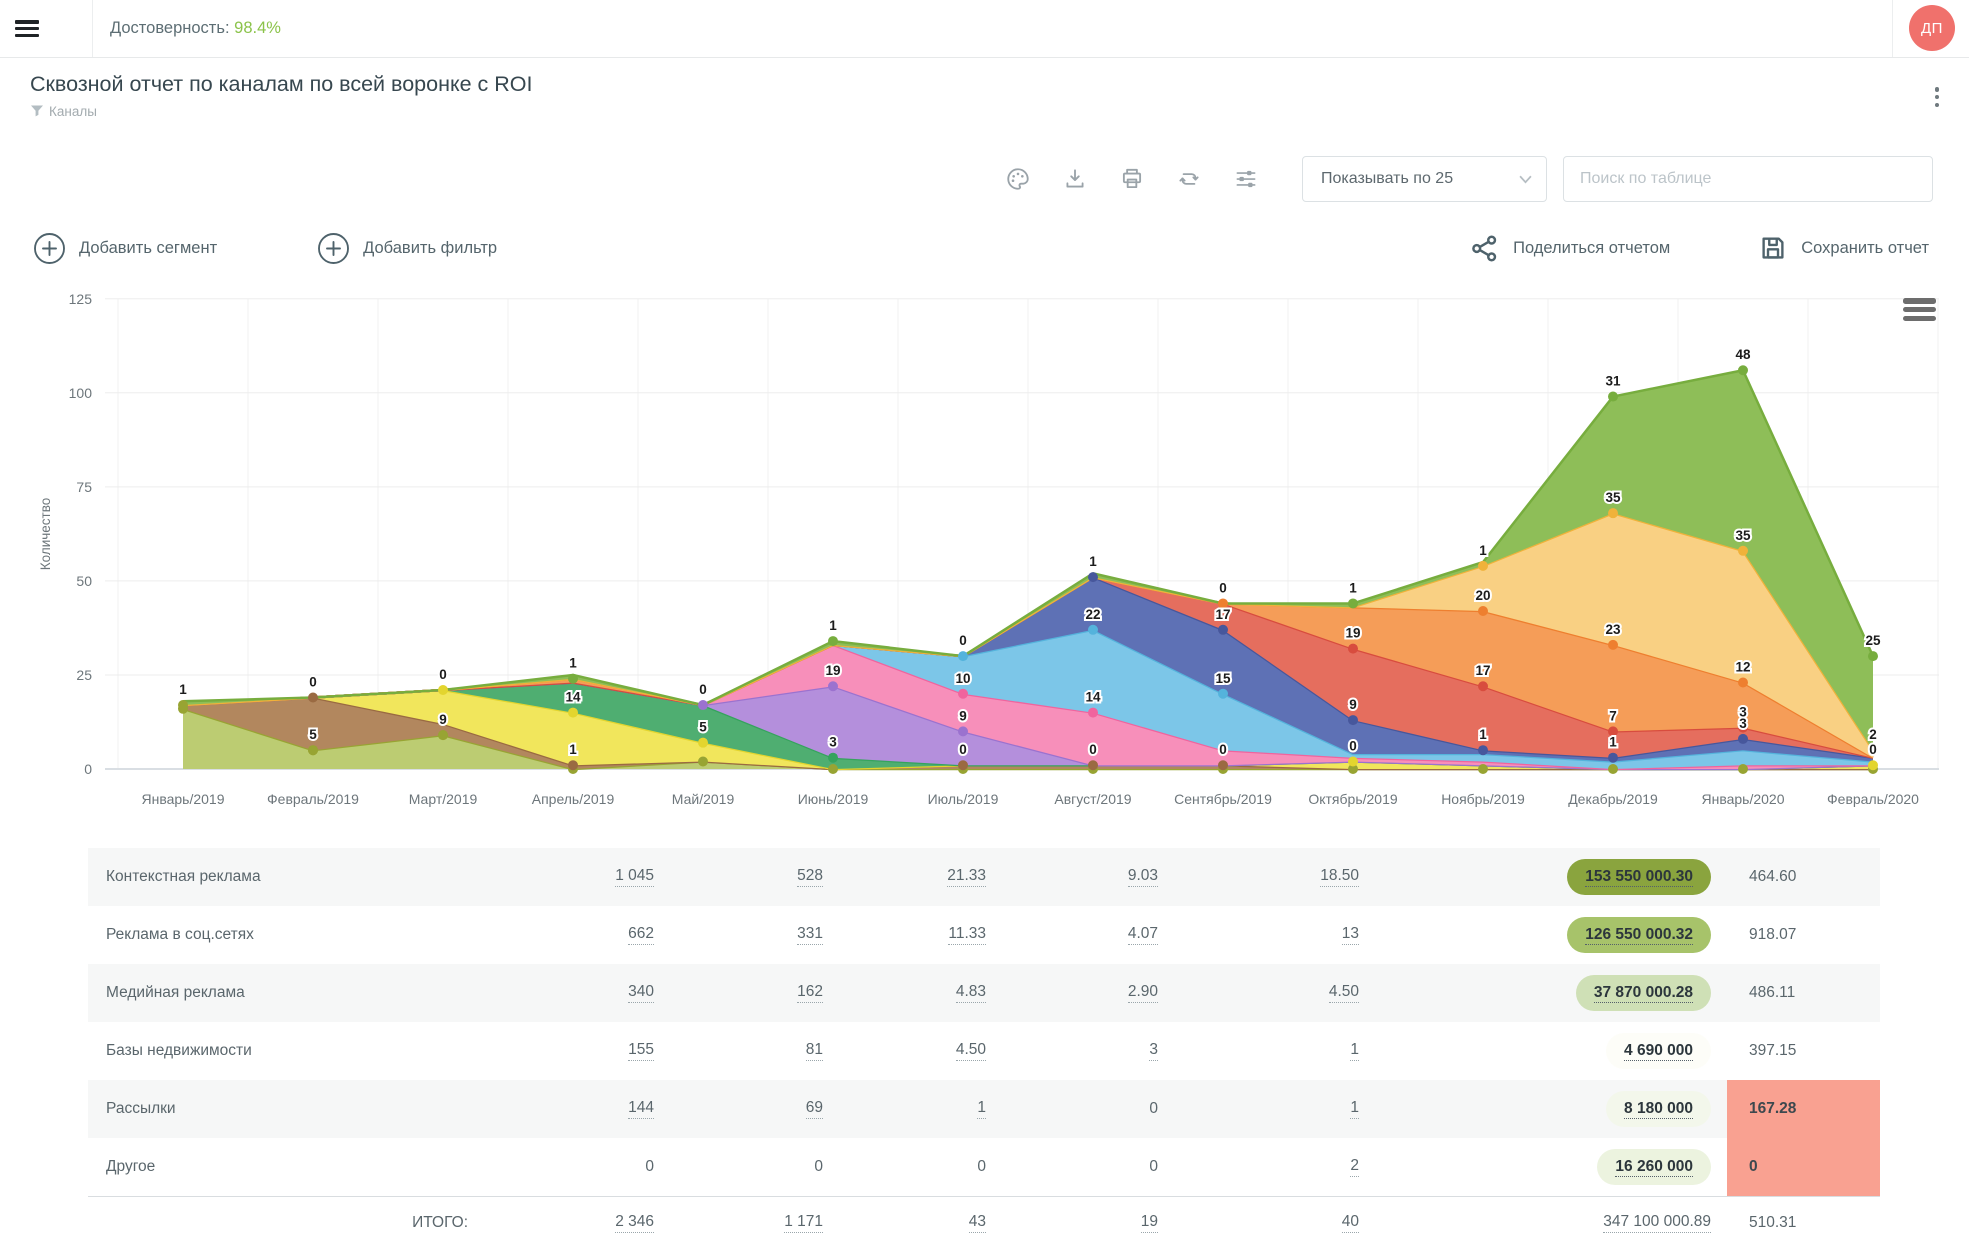 This screenshot has width=1969, height=1247. Describe the element at coordinates (28, 28) in the screenshot. I see `hamburger-icon` at that location.